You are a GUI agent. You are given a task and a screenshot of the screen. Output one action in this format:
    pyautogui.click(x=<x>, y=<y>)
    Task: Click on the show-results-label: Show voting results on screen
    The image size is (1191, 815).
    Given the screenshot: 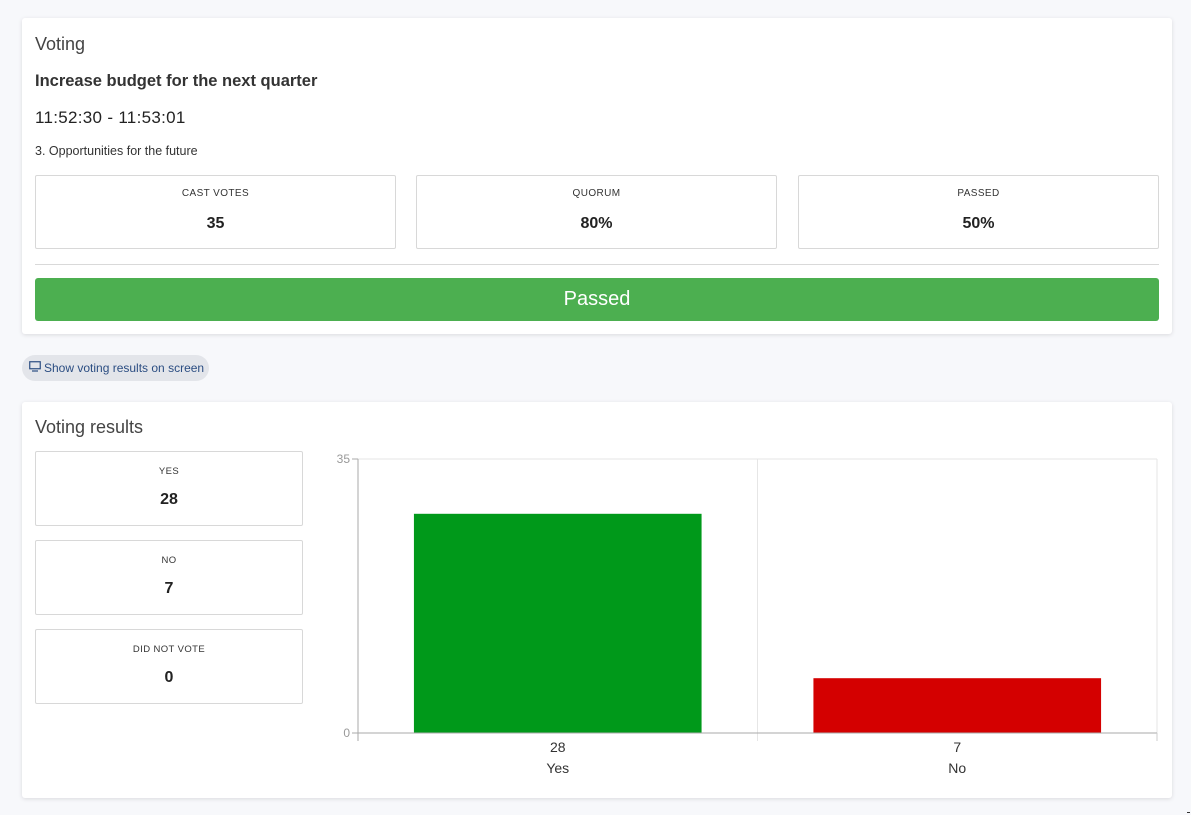 What is the action you would take?
    pyautogui.click(x=124, y=368)
    